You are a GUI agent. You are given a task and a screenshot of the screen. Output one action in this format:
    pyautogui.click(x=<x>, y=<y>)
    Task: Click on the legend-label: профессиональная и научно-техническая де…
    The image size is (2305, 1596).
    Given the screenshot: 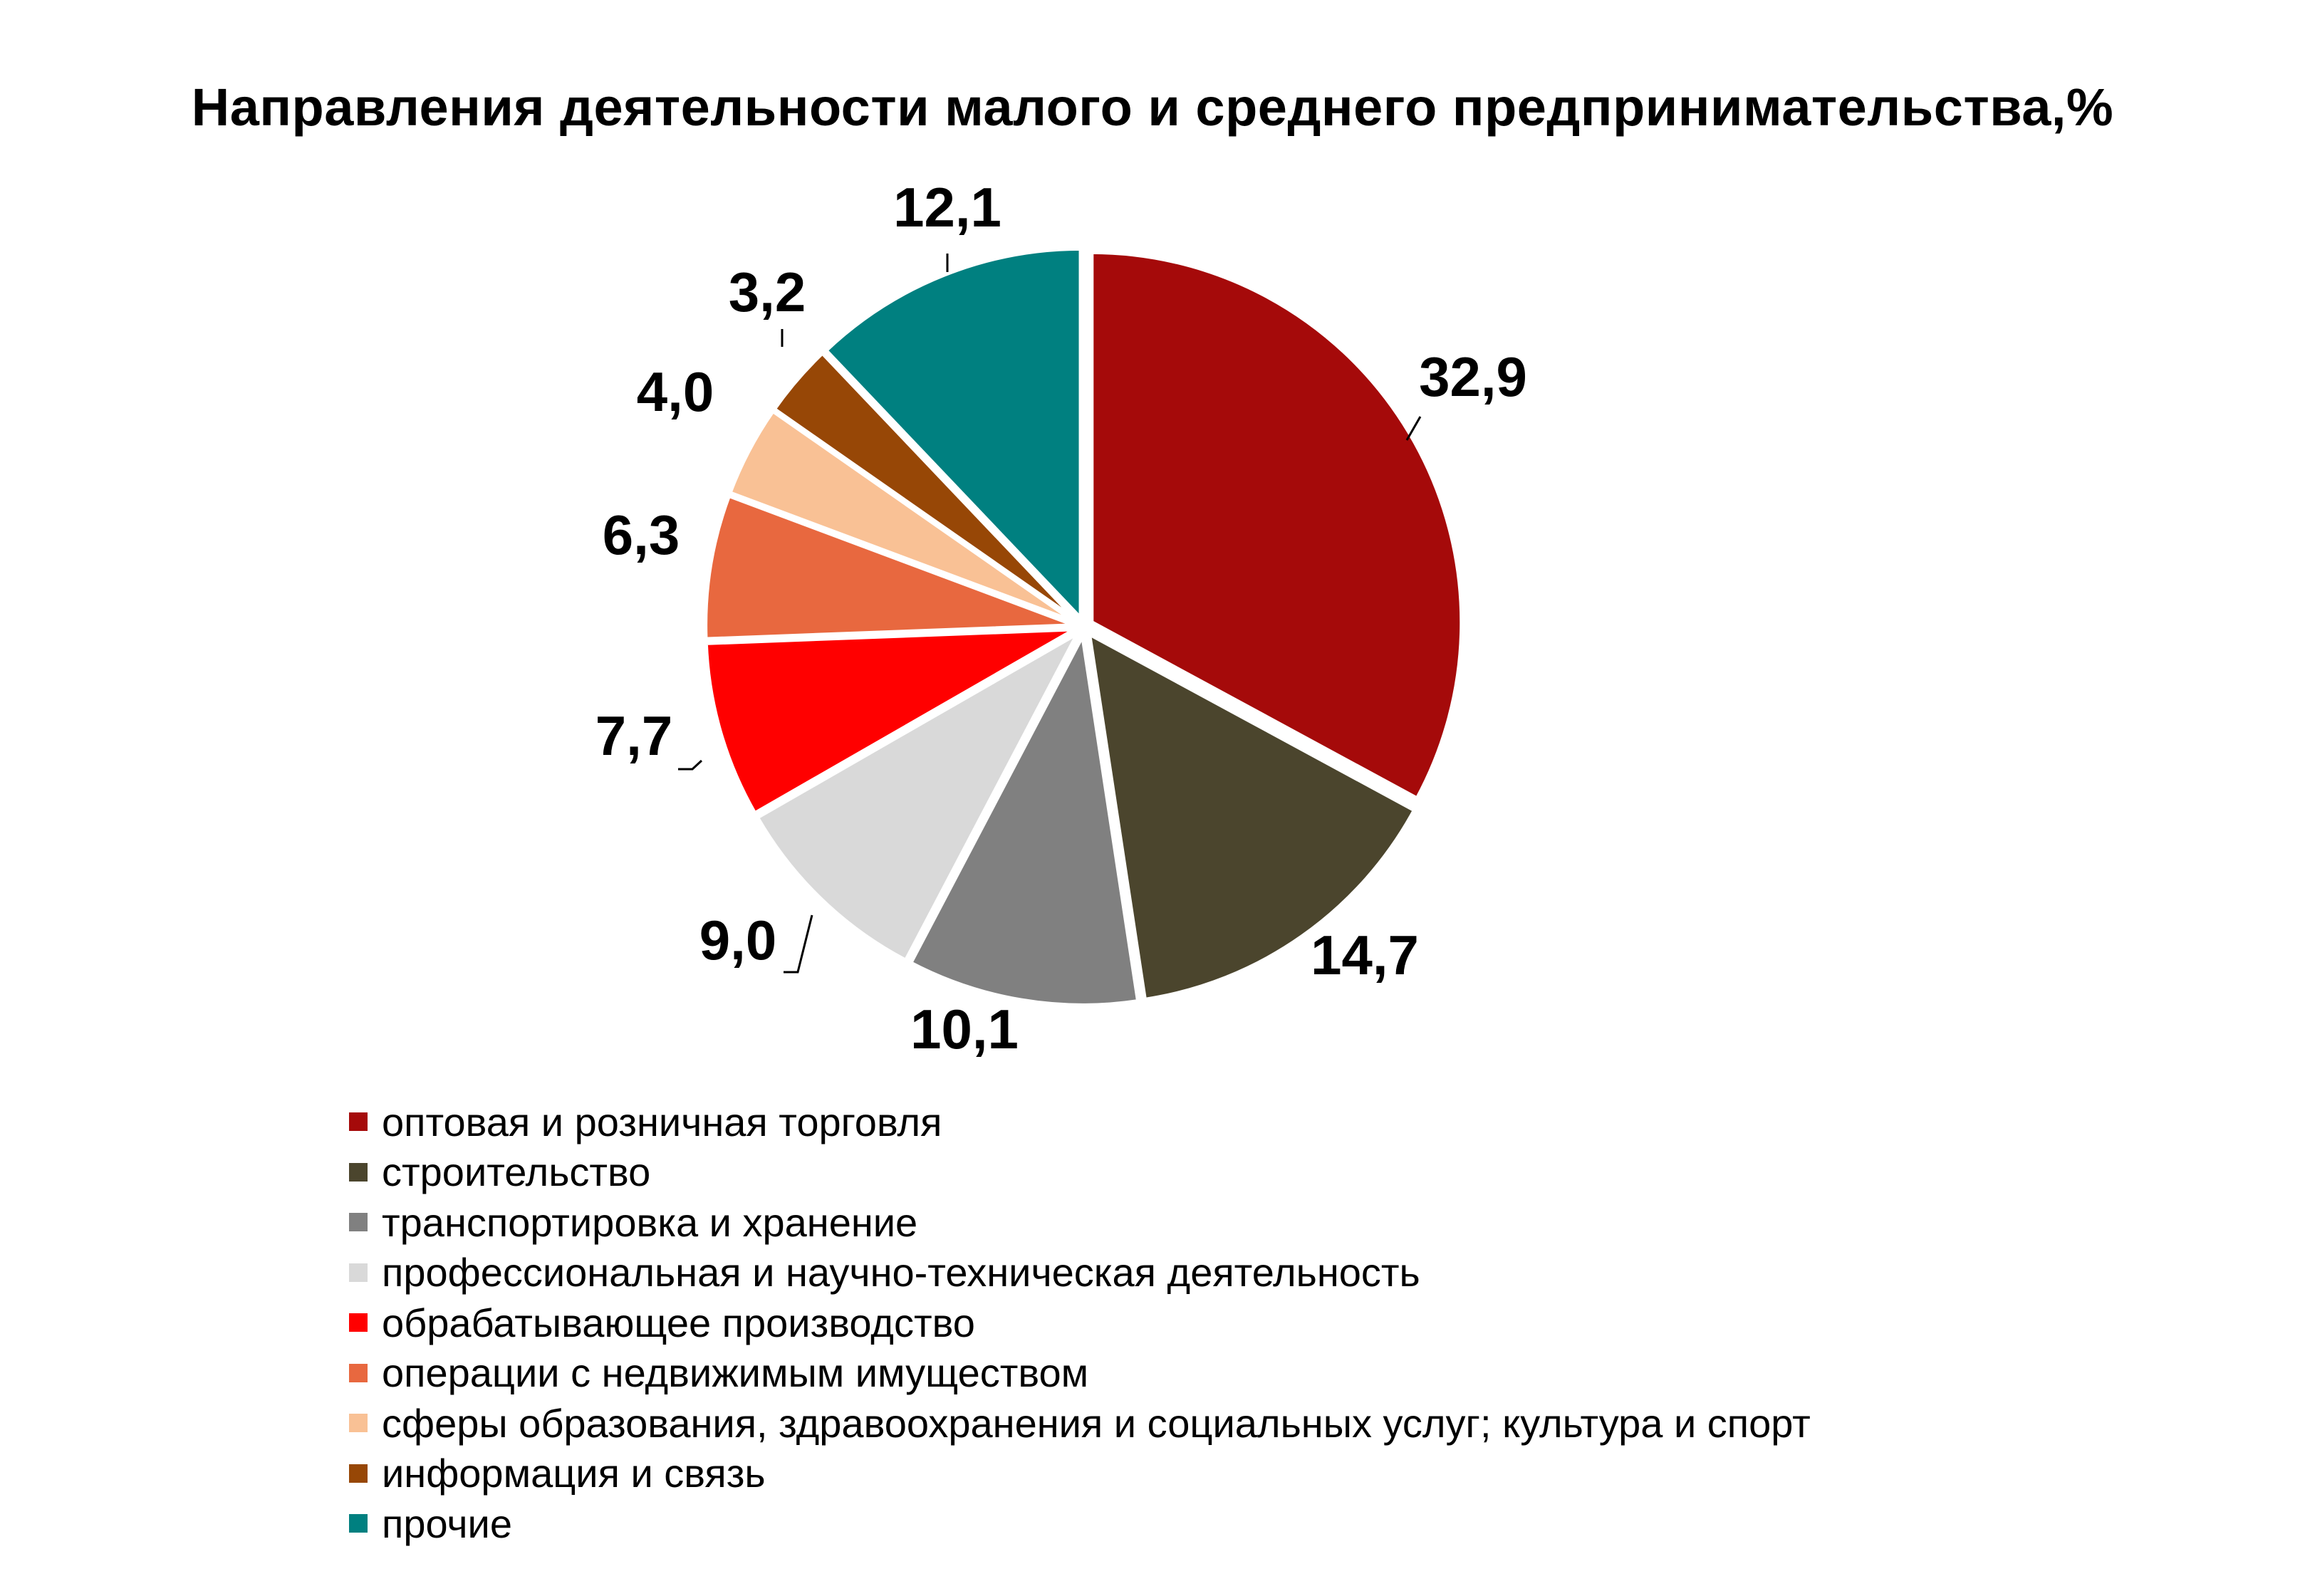 What is the action you would take?
    pyautogui.click(x=901, y=1272)
    